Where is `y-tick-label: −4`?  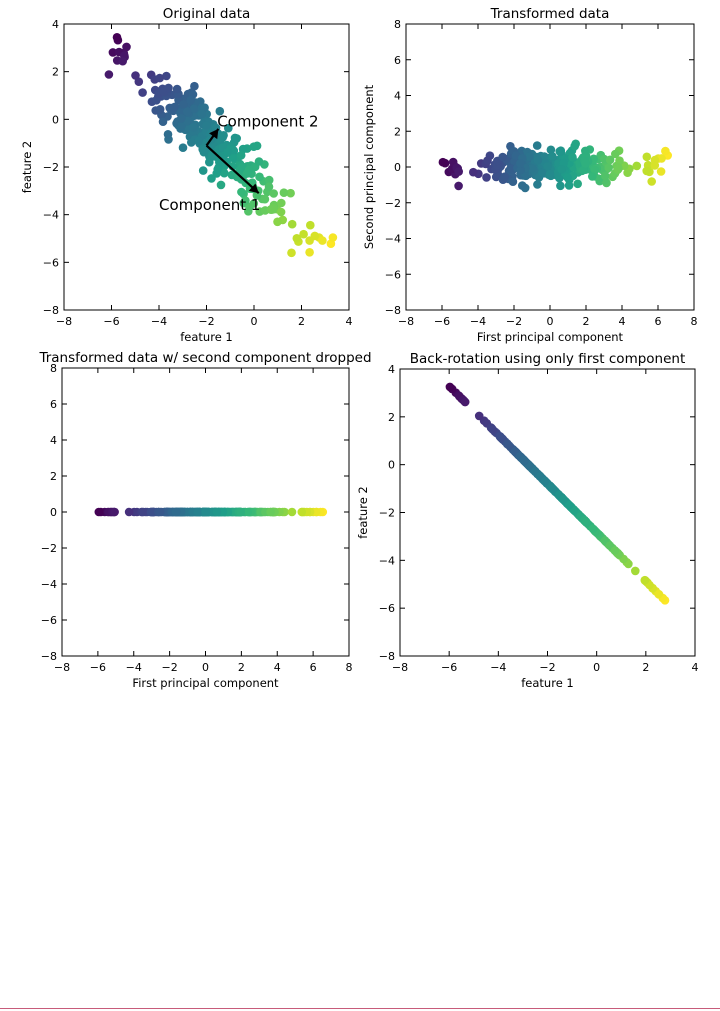
y-tick-label: −4 is located at coordinates (49, 584).